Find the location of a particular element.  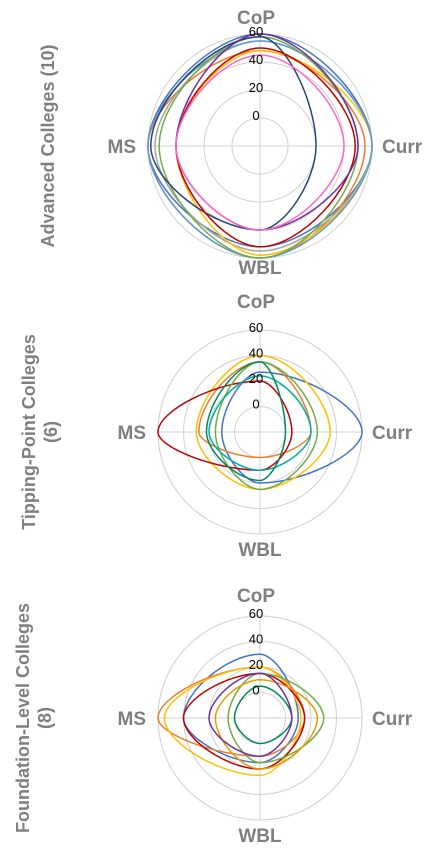

panel-title-line: Tipping-Point Colleges is located at coordinates (29, 432).